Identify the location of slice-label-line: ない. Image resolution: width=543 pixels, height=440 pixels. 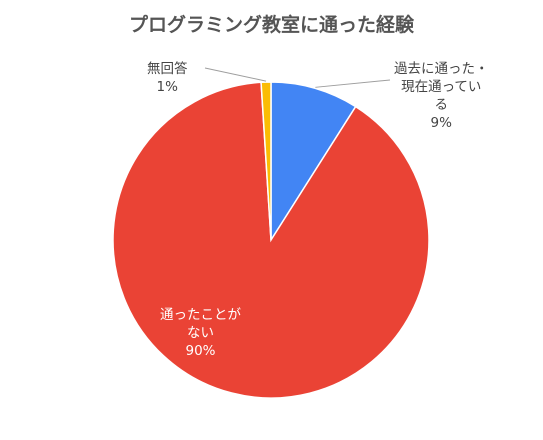
(200, 333).